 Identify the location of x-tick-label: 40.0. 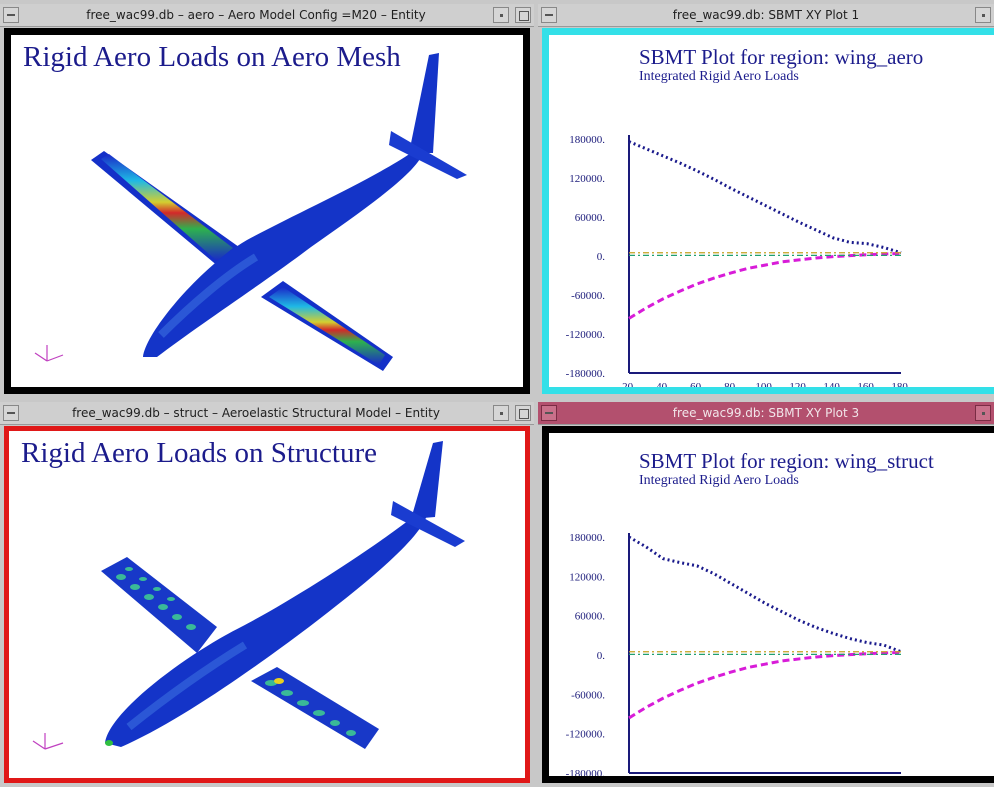
(663, 782).